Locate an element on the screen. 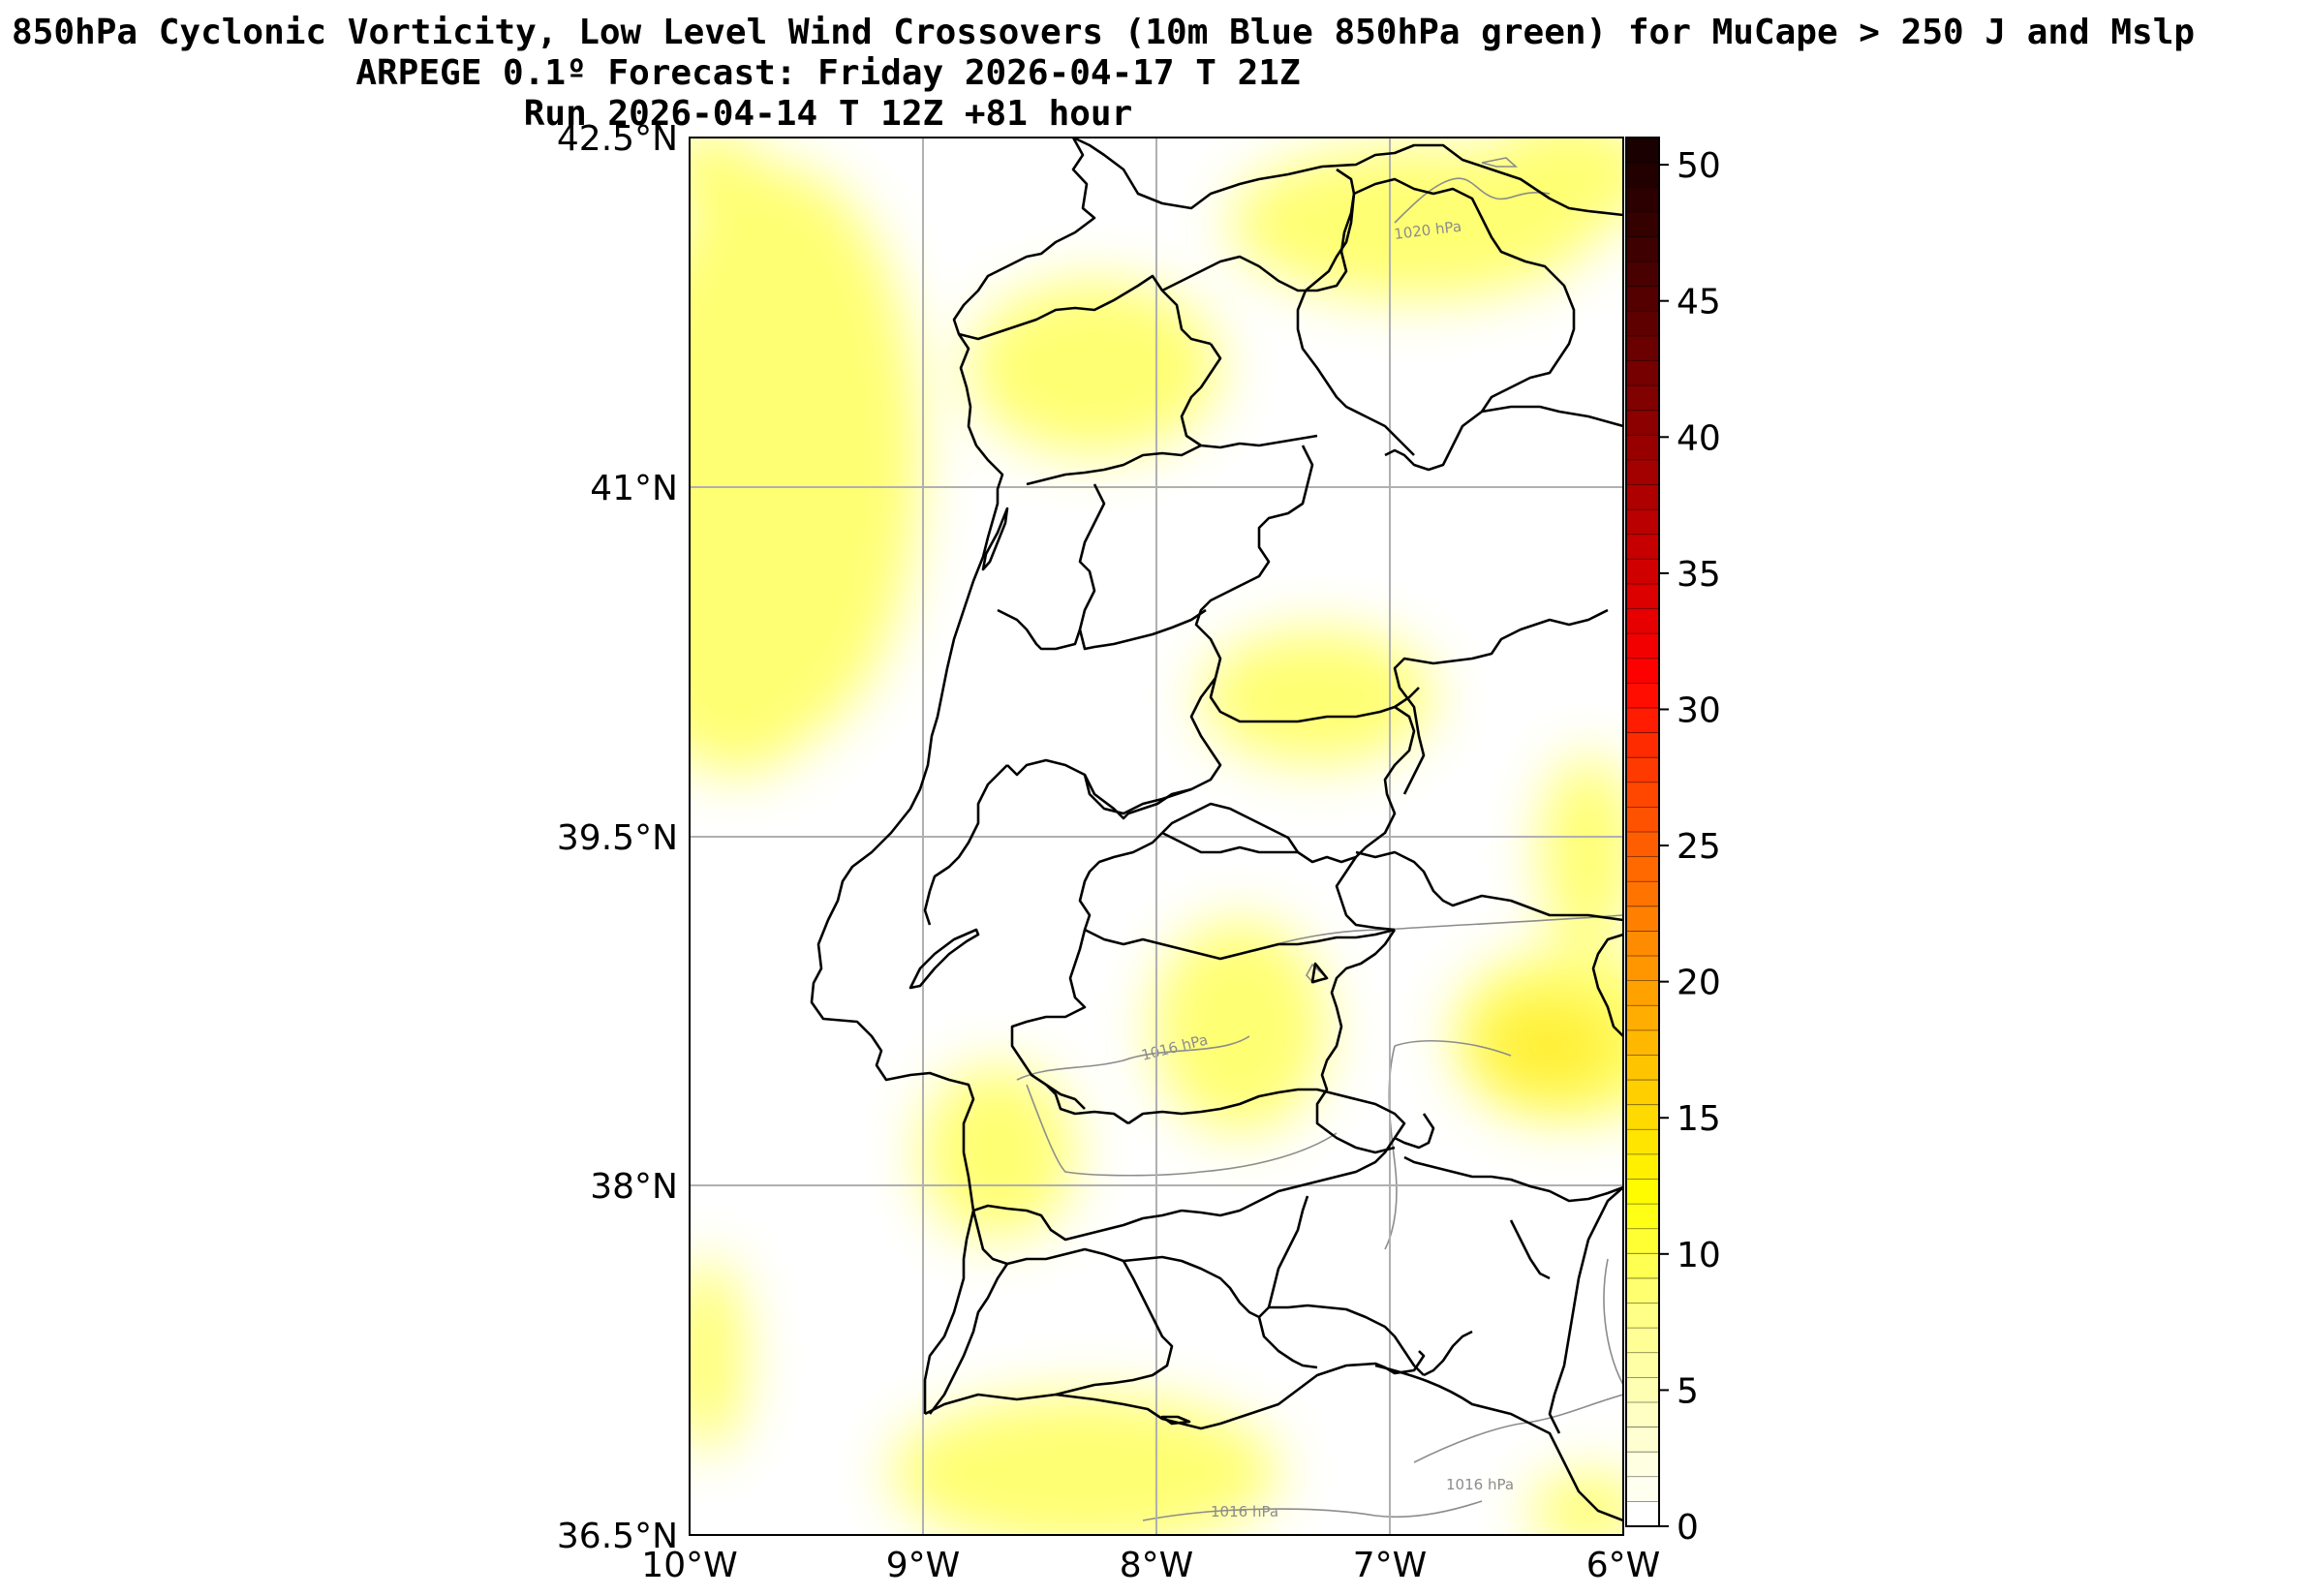 Image resolution: width=2308 pixels, height=1596 pixels. colorbar-tick-label: 45 is located at coordinates (1699, 302).